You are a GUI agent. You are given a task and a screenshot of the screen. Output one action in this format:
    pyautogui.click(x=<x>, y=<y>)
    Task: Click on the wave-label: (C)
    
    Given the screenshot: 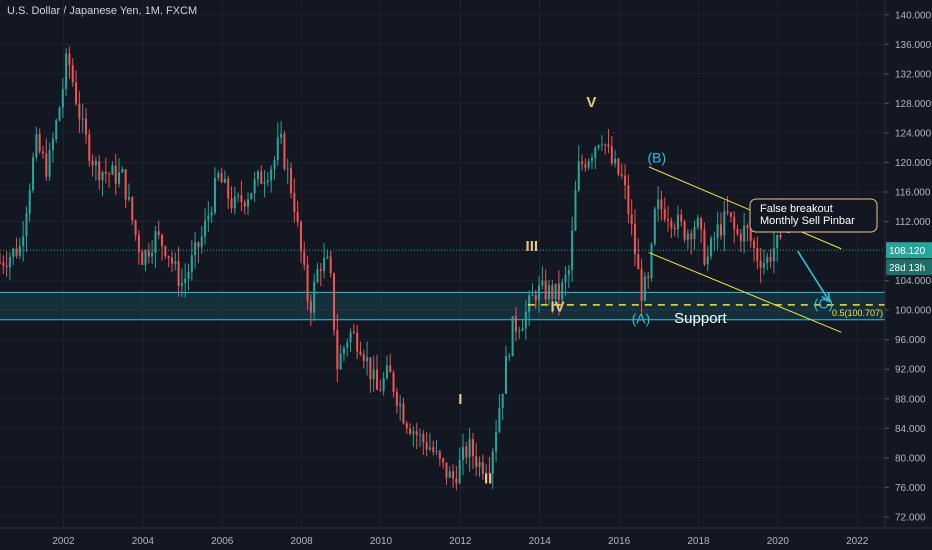 What is the action you would take?
    pyautogui.click(x=823, y=304)
    